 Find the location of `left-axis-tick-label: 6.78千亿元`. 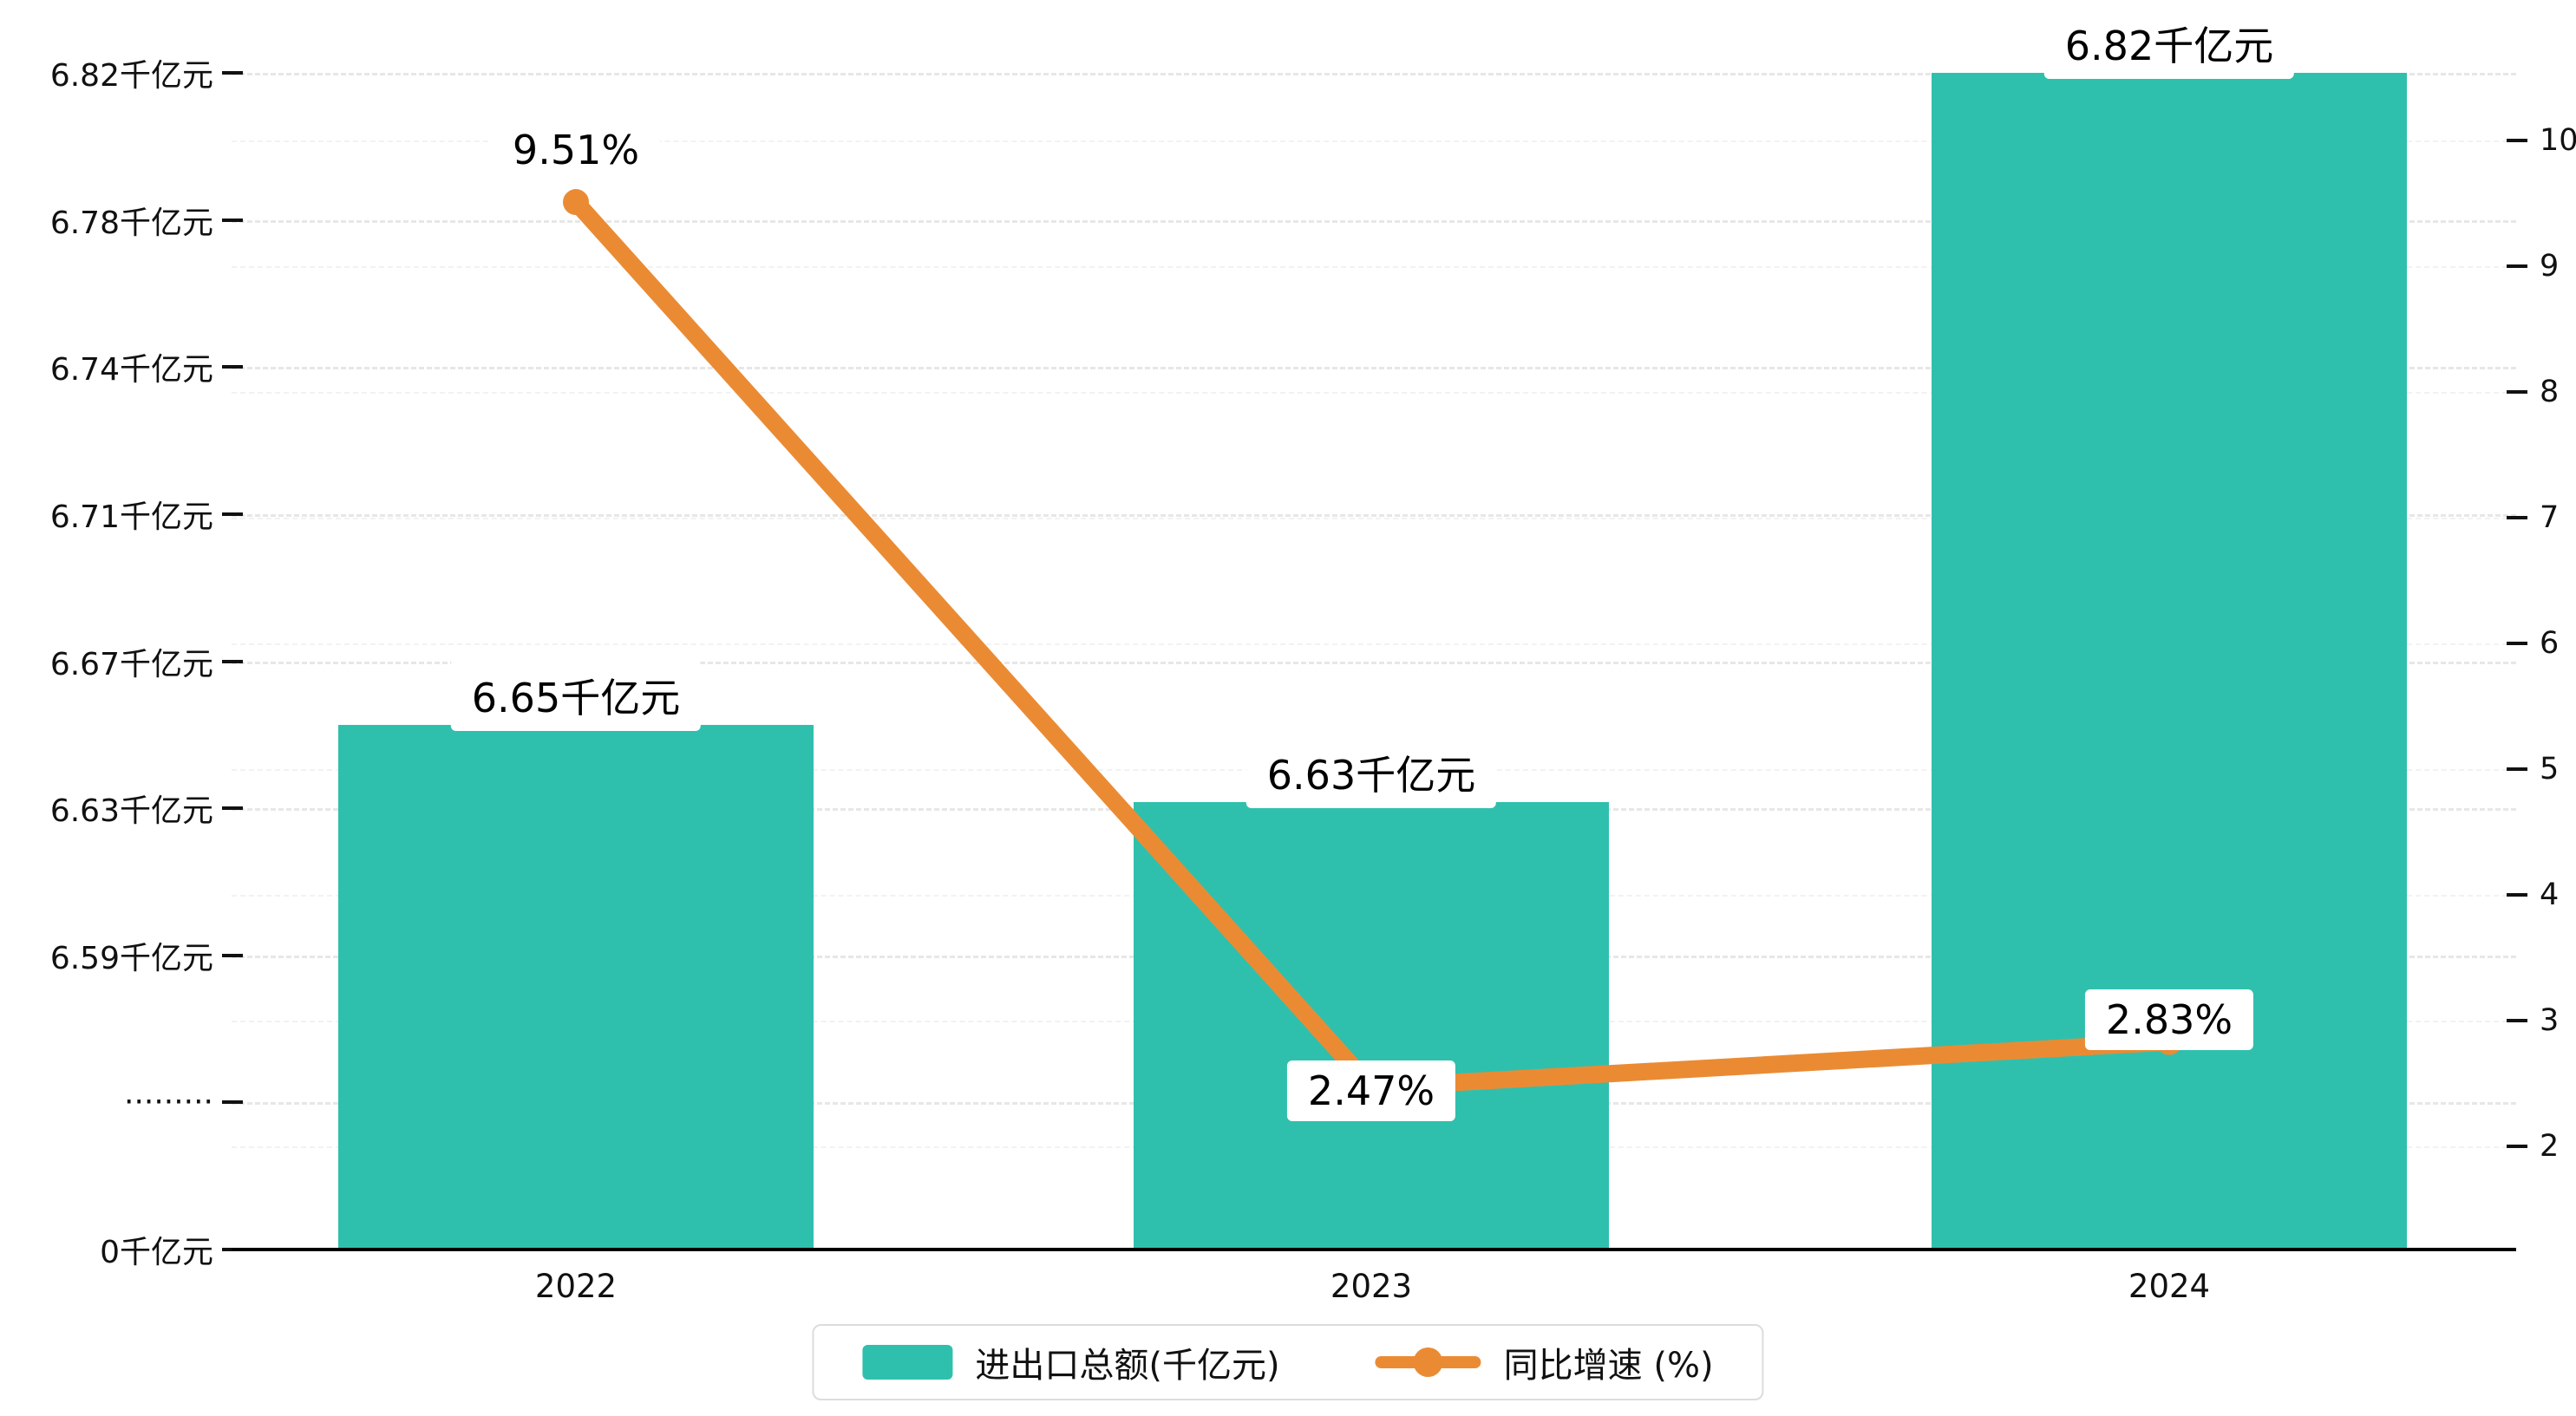

left-axis-tick-label: 6.78千亿元 is located at coordinates (131, 223).